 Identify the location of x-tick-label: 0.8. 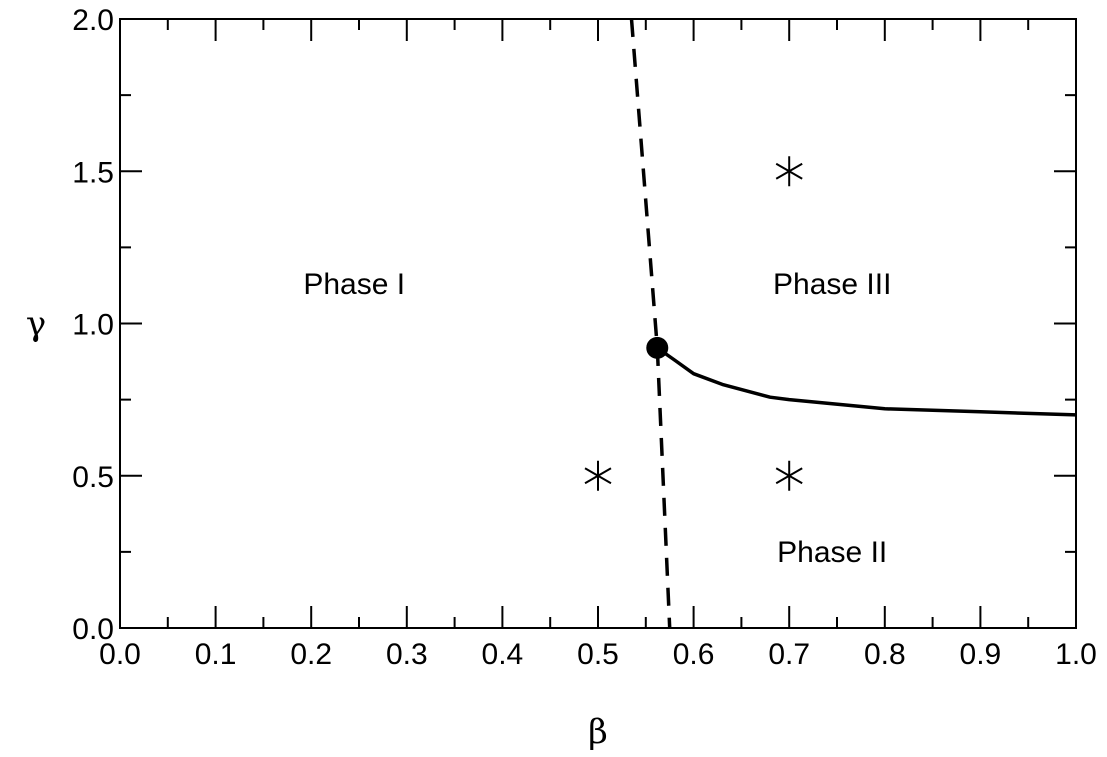
(885, 654).